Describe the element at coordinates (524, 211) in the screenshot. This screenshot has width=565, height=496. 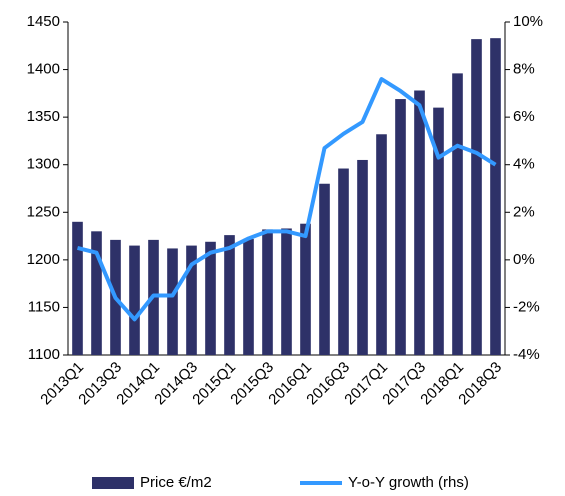
I see `y2-tick-label: 2%` at that location.